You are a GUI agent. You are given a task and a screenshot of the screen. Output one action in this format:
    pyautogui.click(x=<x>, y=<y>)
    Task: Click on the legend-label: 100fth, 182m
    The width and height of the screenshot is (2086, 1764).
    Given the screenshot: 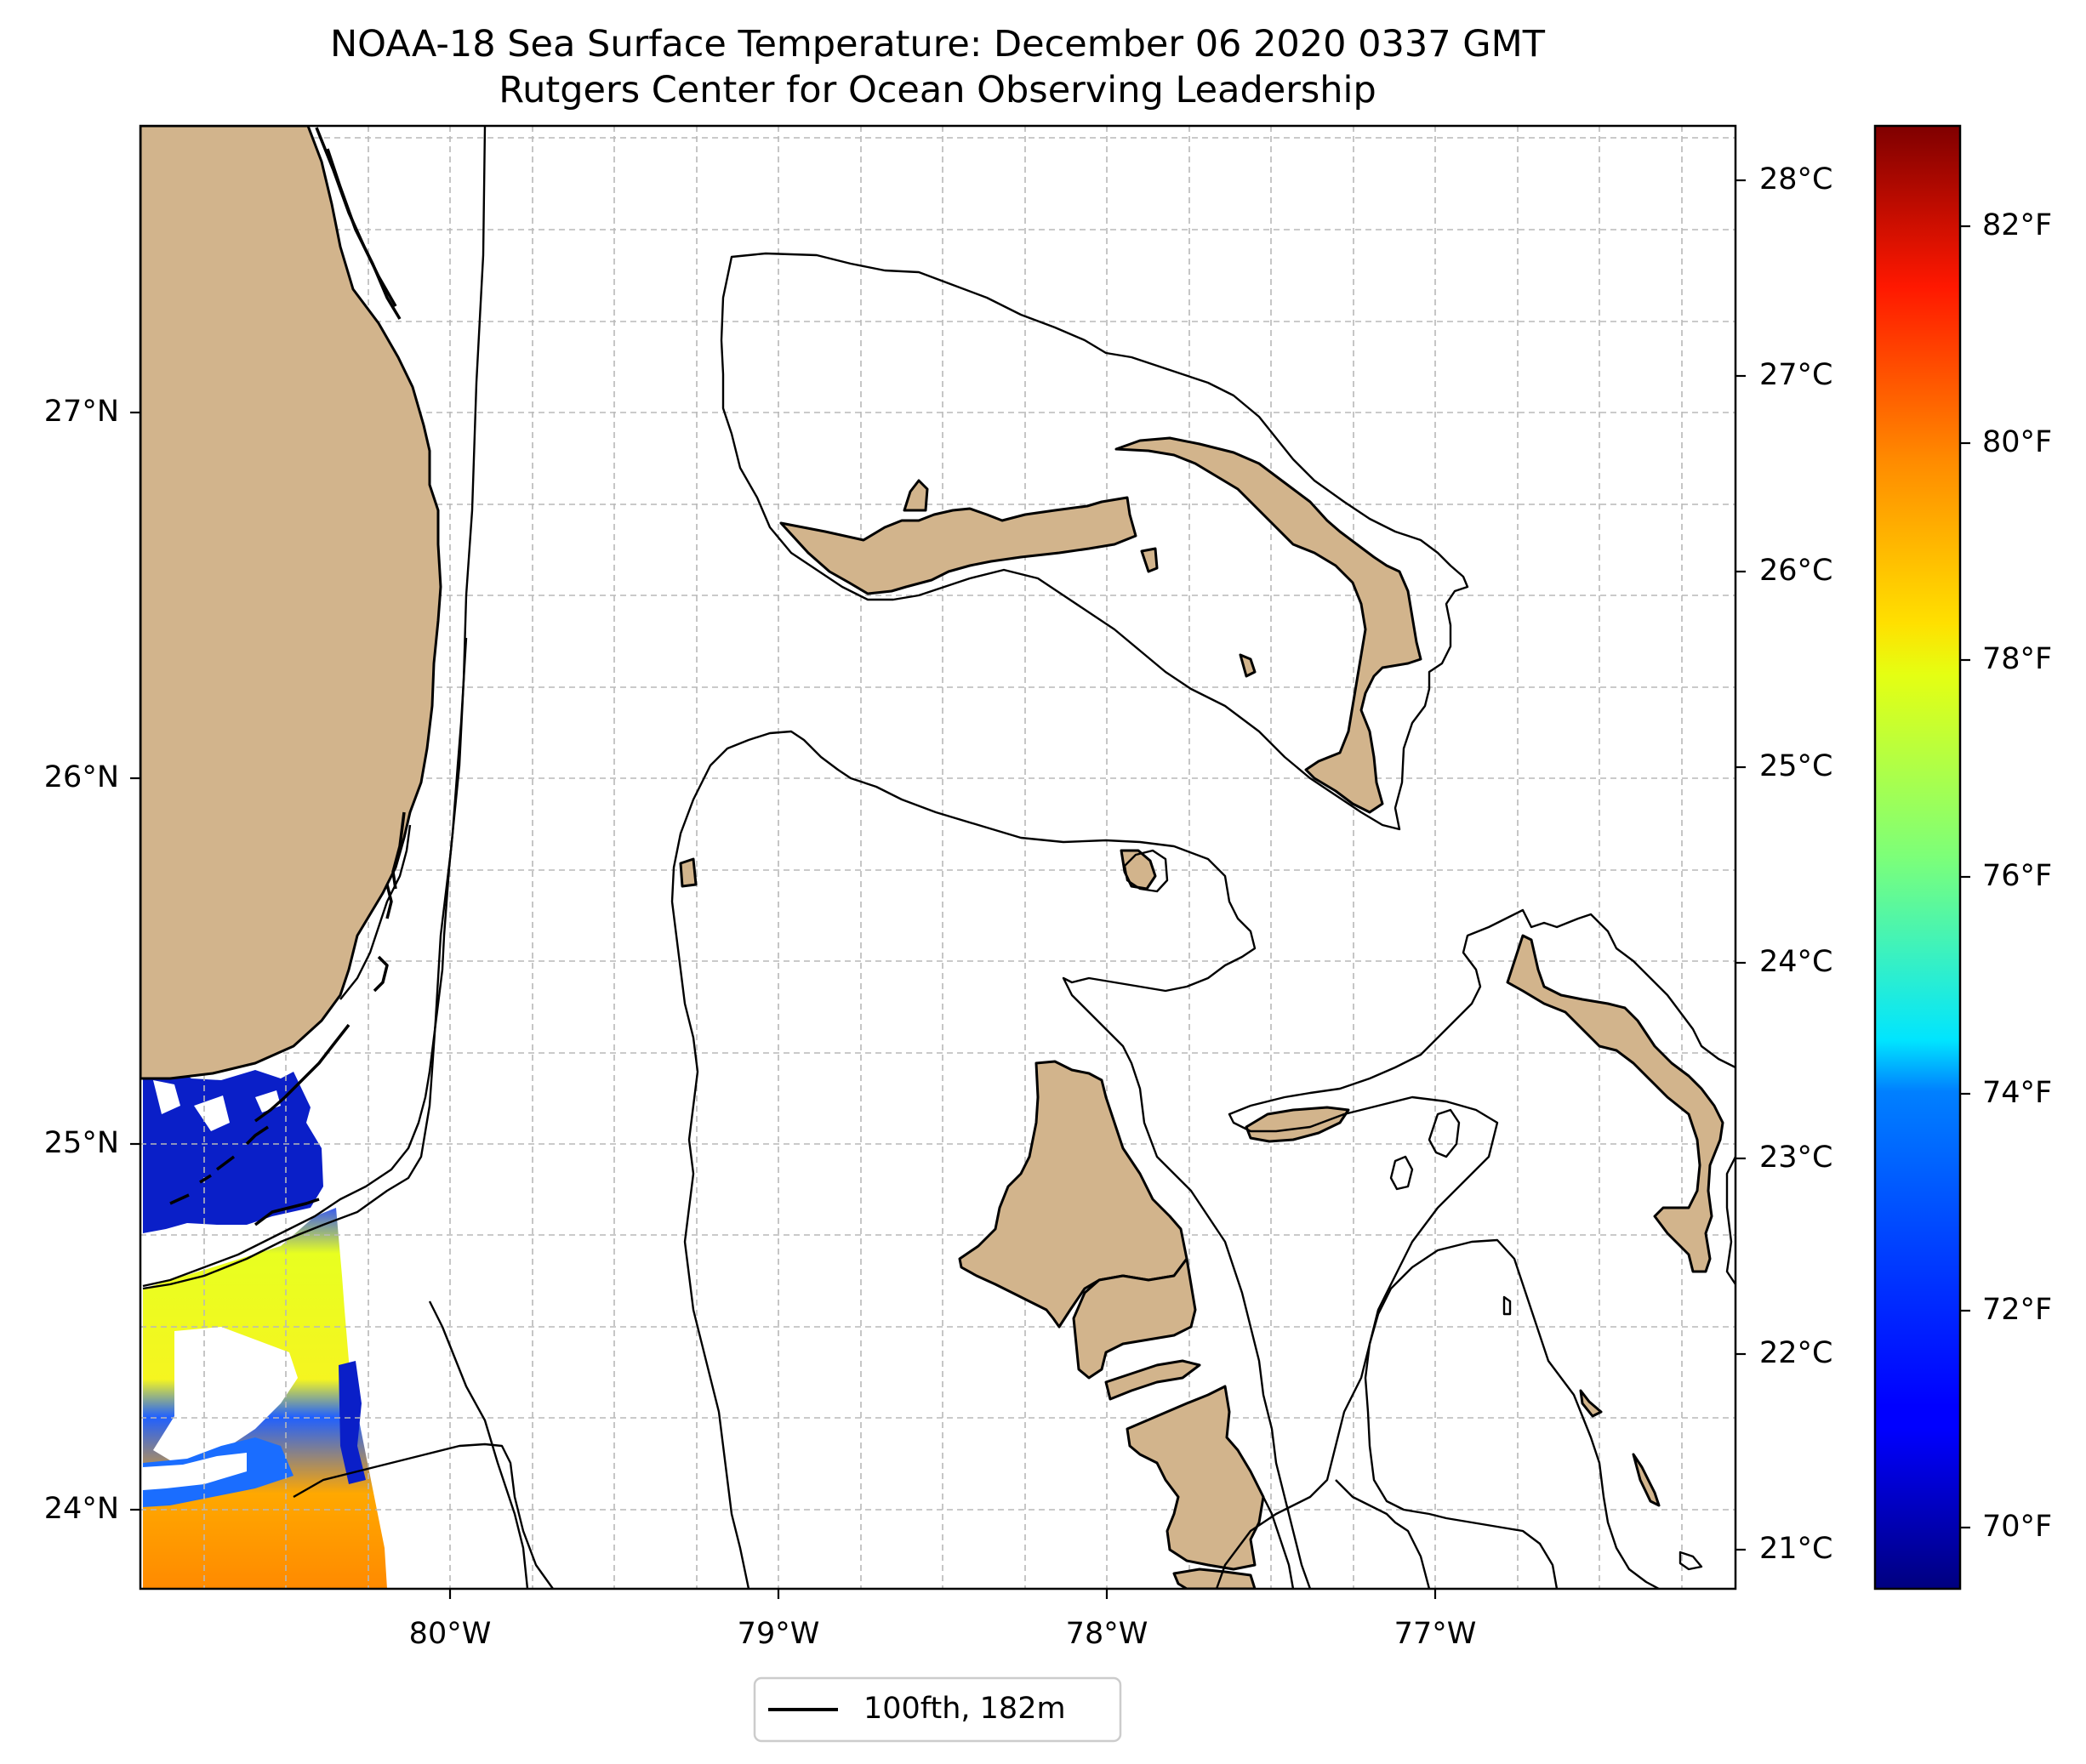 What is the action you would take?
    pyautogui.click(x=964, y=1709)
    